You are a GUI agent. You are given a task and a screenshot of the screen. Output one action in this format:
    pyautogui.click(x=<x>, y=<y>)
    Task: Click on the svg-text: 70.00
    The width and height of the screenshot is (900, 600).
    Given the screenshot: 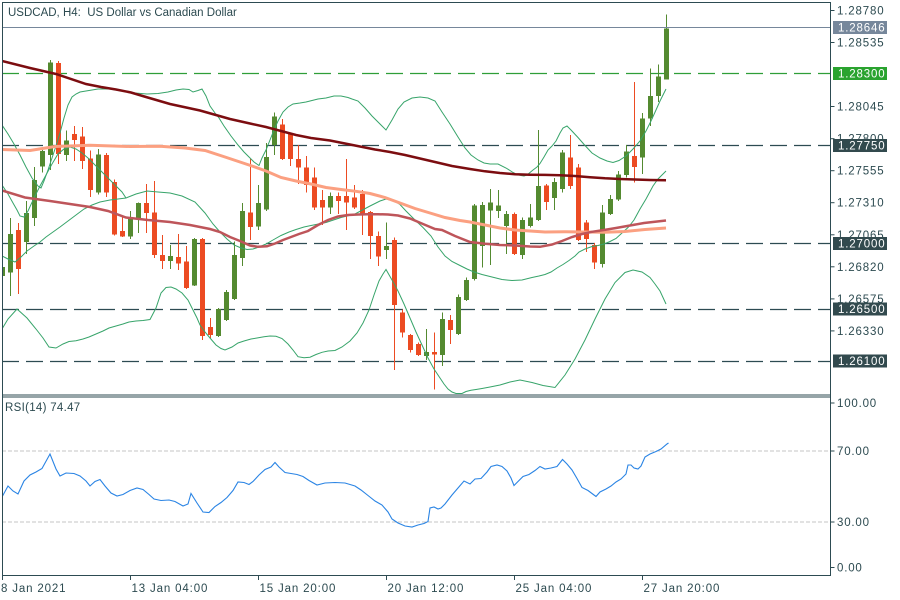 What is the action you would take?
    pyautogui.click(x=853, y=452)
    